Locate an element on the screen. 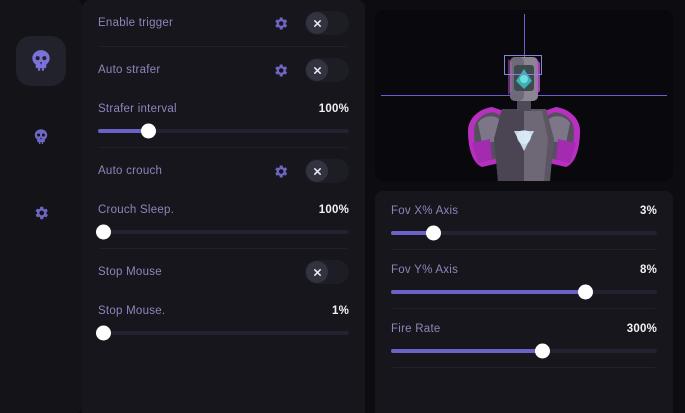  toggle-auto-crouch is located at coordinates (327, 171).